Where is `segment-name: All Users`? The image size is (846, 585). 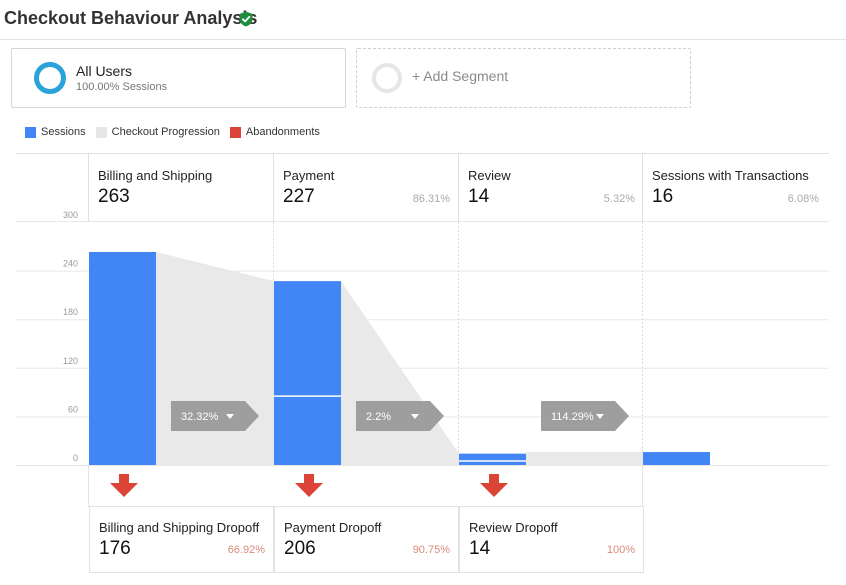
segment-name: All Users is located at coordinates (104, 71).